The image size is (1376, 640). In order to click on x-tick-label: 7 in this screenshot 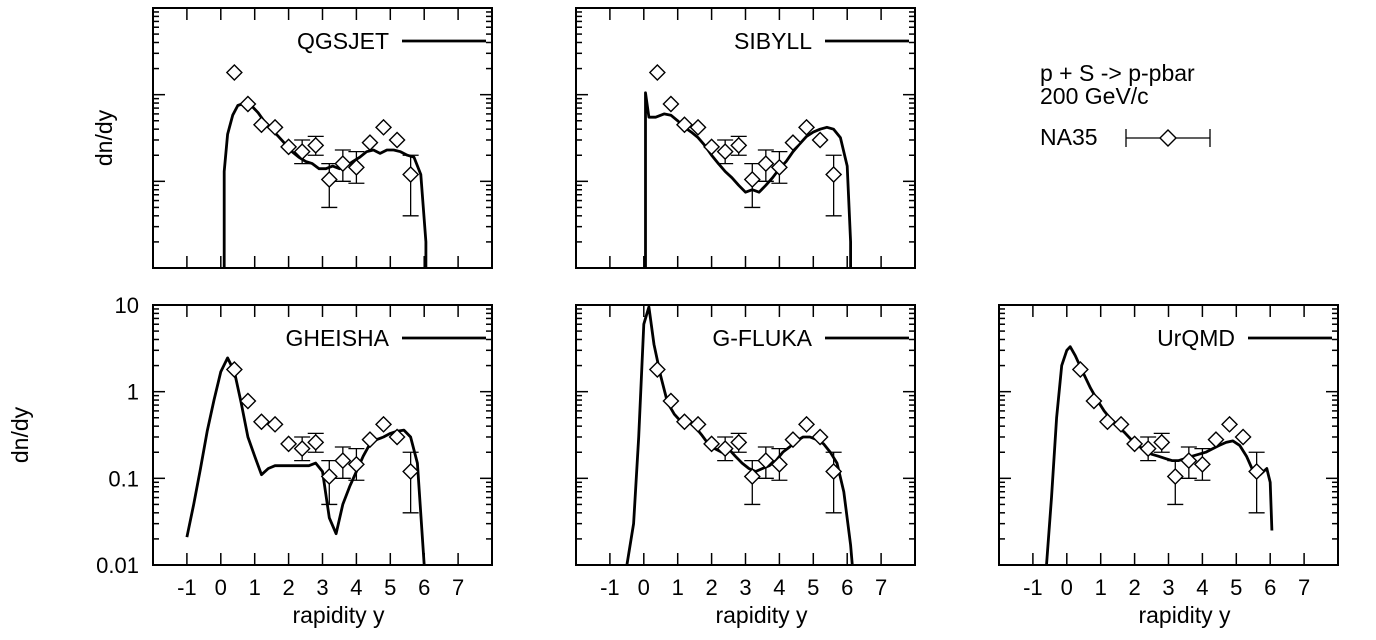, I will do `click(881, 587)`.